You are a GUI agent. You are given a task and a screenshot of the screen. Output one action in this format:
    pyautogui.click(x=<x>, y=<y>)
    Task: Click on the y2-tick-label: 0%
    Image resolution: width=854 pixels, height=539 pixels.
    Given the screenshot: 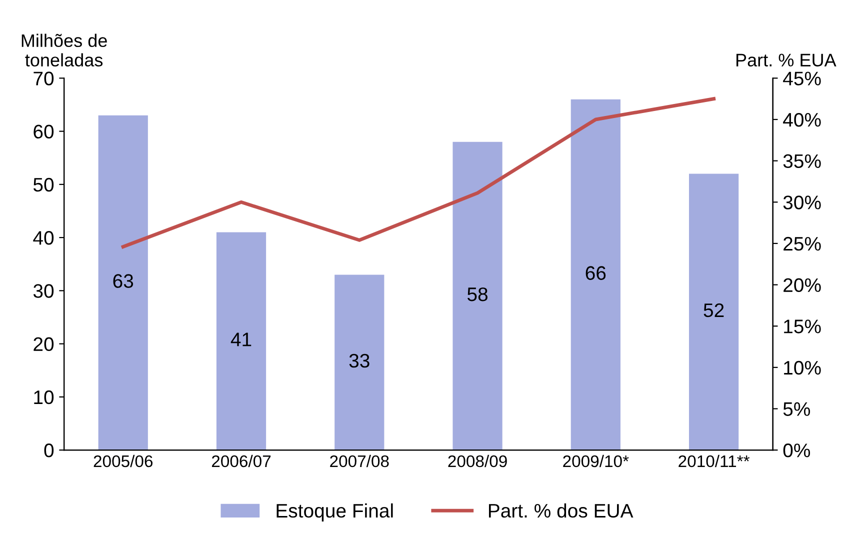 What is the action you would take?
    pyautogui.click(x=796, y=451)
    